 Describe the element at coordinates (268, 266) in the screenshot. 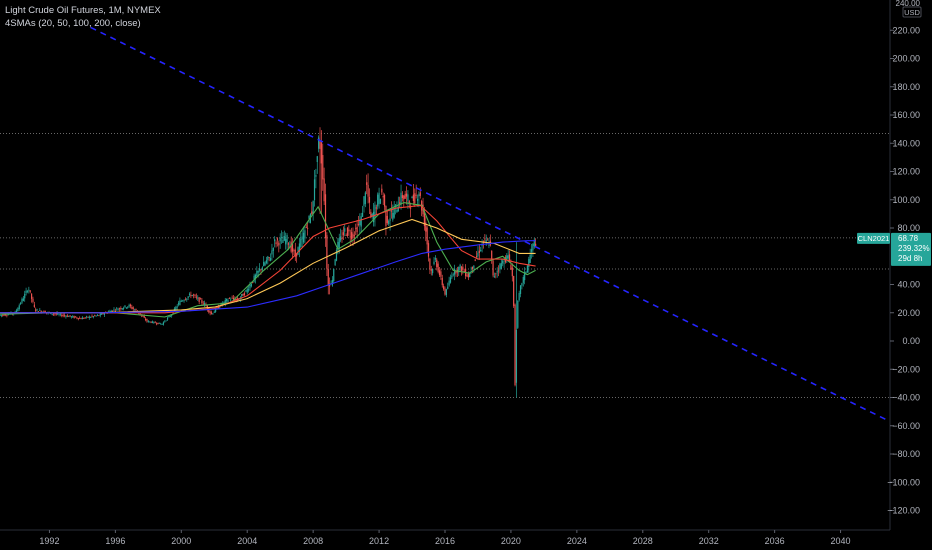

I see `sma-100-line` at that location.